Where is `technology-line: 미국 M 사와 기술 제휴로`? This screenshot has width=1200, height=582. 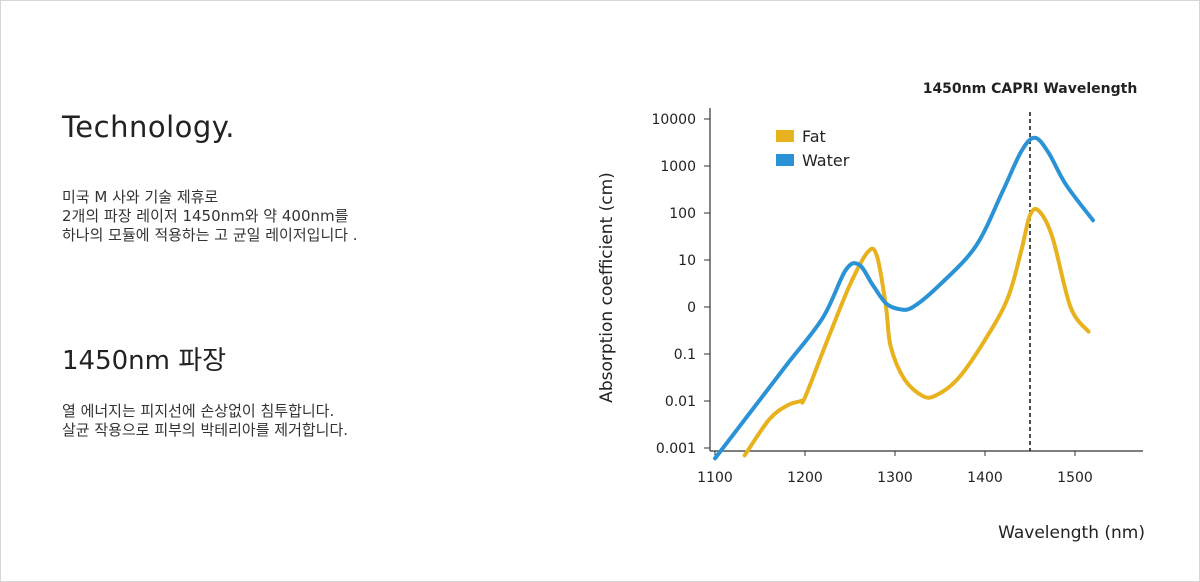 technology-line: 미국 M 사와 기술 제휴로 is located at coordinates (140, 197).